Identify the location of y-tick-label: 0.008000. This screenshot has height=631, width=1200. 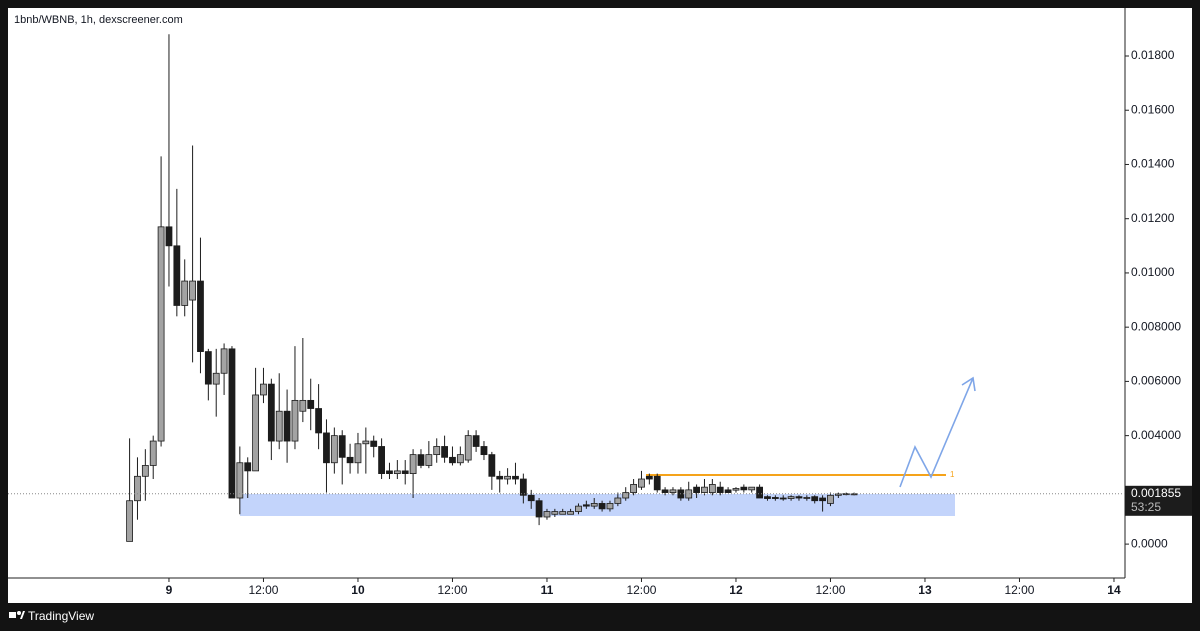
(1156, 326).